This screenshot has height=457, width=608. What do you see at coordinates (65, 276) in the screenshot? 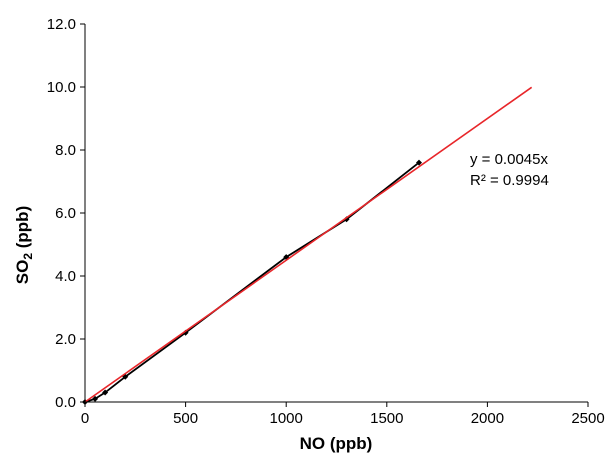
I see `y-tick-label: 4.0` at bounding box center [65, 276].